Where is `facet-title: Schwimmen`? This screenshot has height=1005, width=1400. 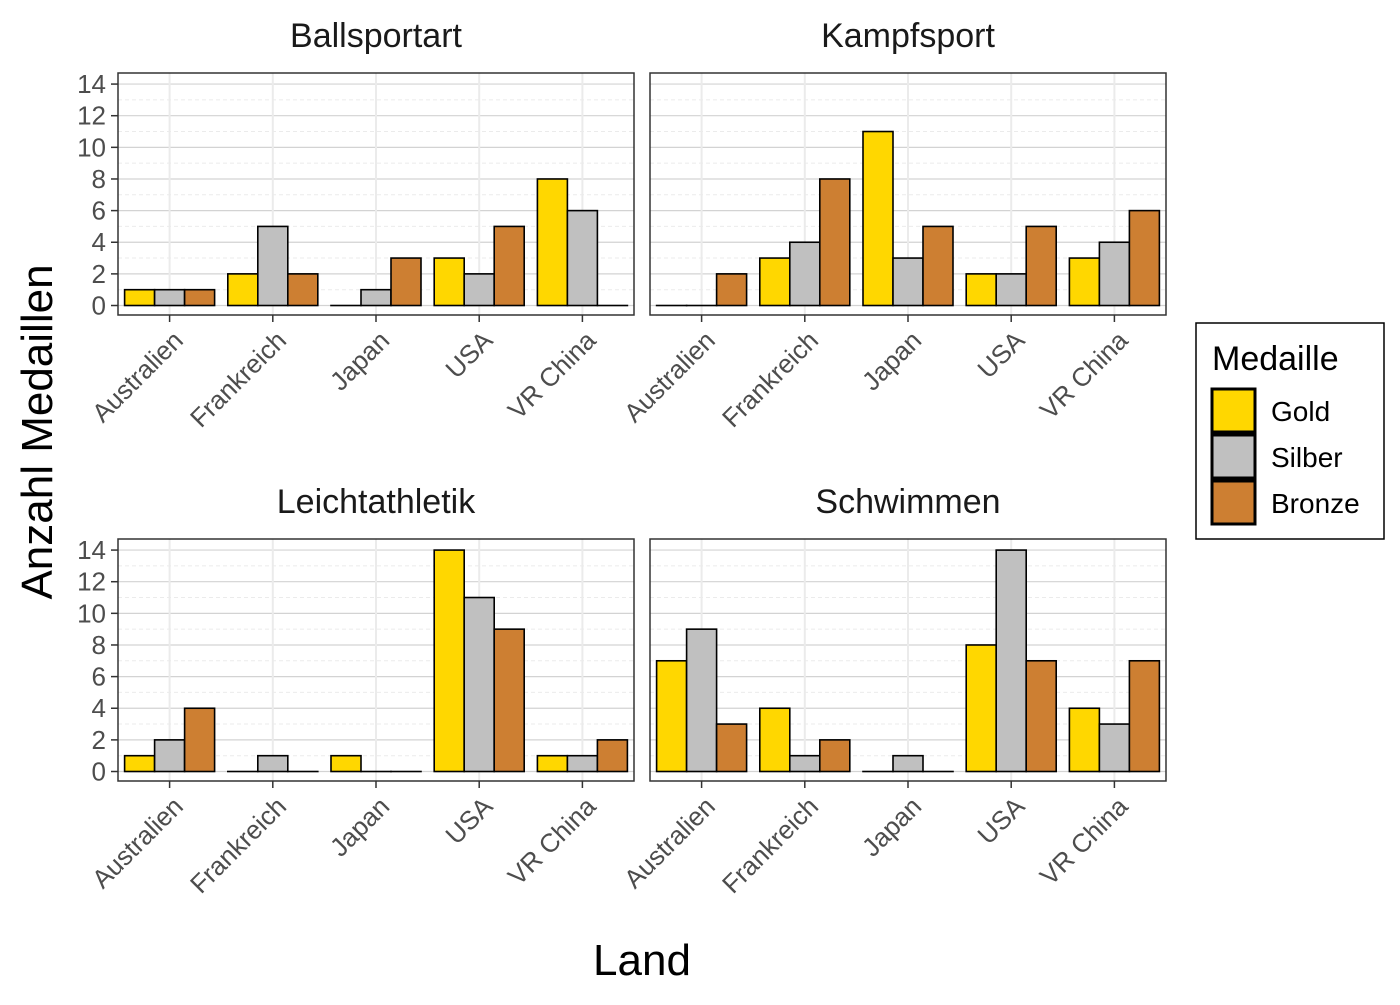
facet-title: Schwimmen is located at coordinates (907, 502).